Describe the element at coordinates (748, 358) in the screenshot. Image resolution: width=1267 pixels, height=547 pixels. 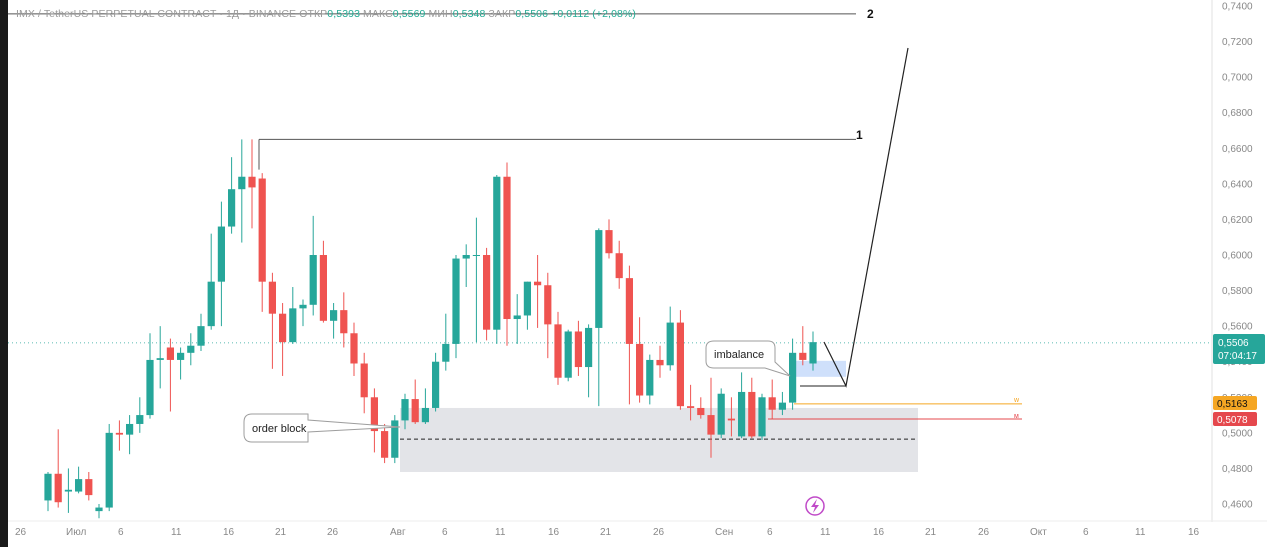
I see `imbalance-callout: imbalance` at that location.